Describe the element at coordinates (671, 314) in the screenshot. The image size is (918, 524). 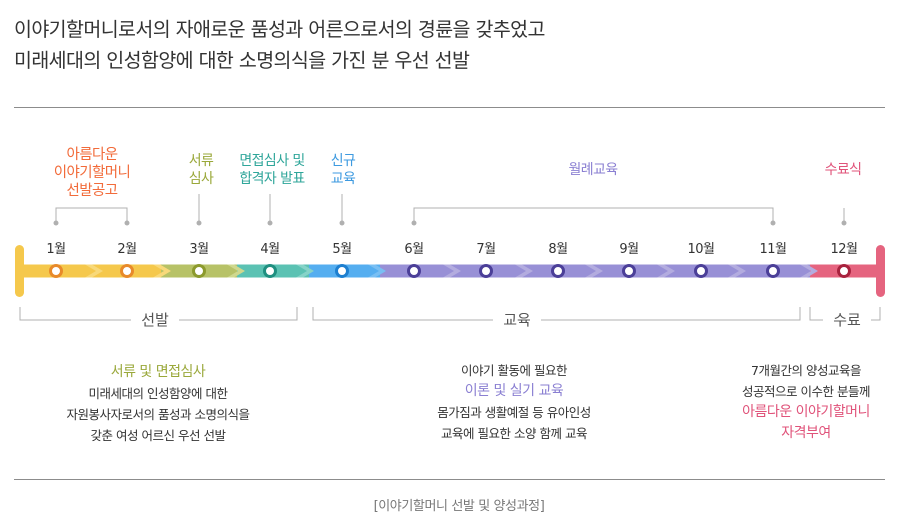
I see `education-bracket-right` at that location.